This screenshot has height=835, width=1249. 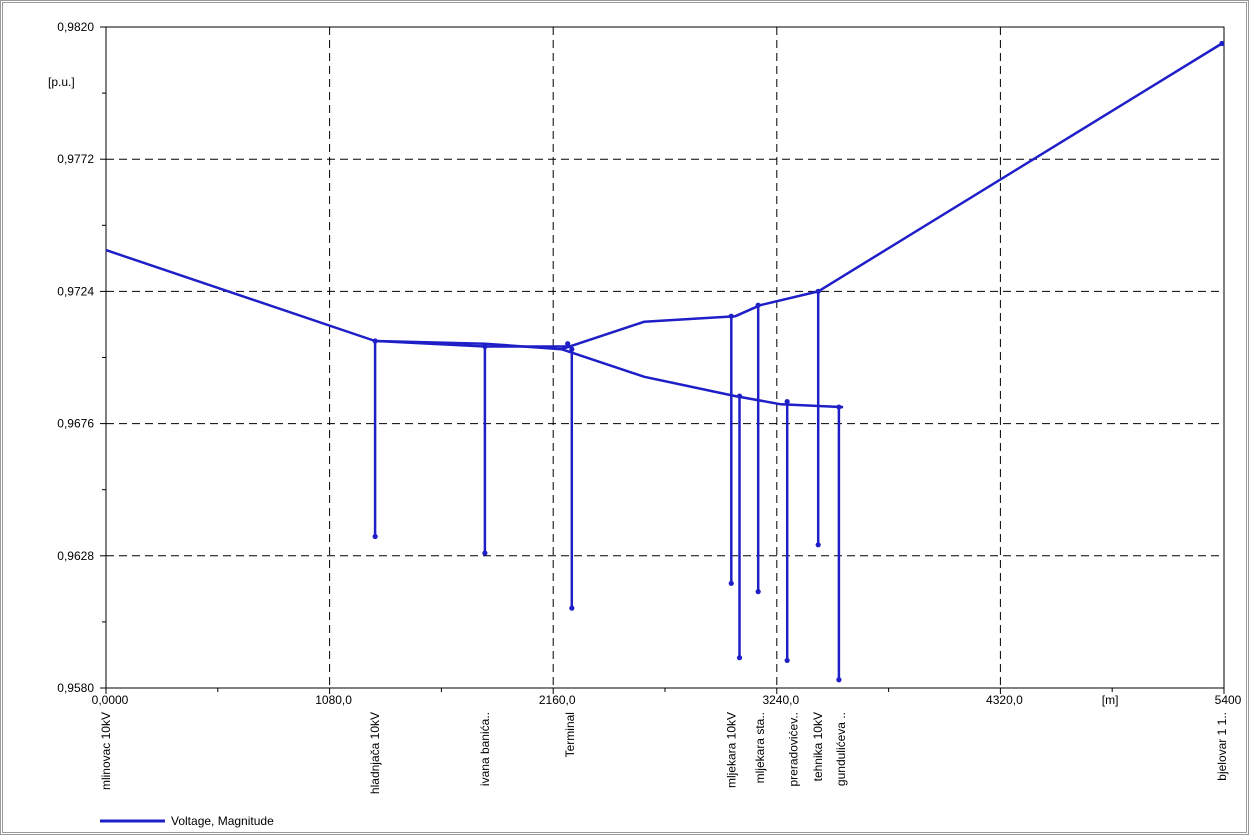 I want to click on node-label: preradovićev.., so click(x=793, y=749).